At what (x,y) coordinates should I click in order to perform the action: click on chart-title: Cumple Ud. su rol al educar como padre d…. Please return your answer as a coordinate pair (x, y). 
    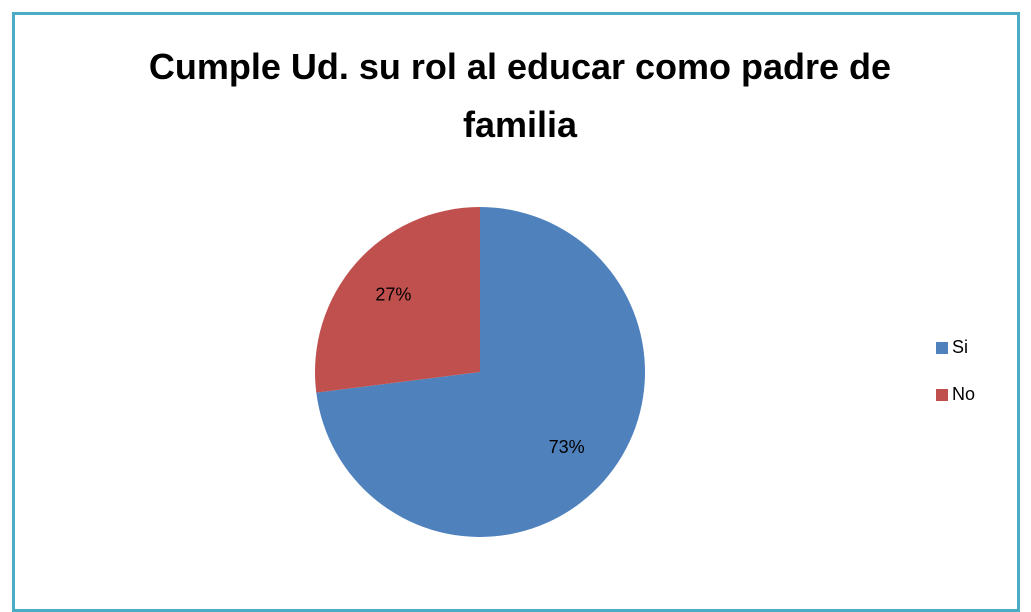
    Looking at the image, I should click on (520, 95).